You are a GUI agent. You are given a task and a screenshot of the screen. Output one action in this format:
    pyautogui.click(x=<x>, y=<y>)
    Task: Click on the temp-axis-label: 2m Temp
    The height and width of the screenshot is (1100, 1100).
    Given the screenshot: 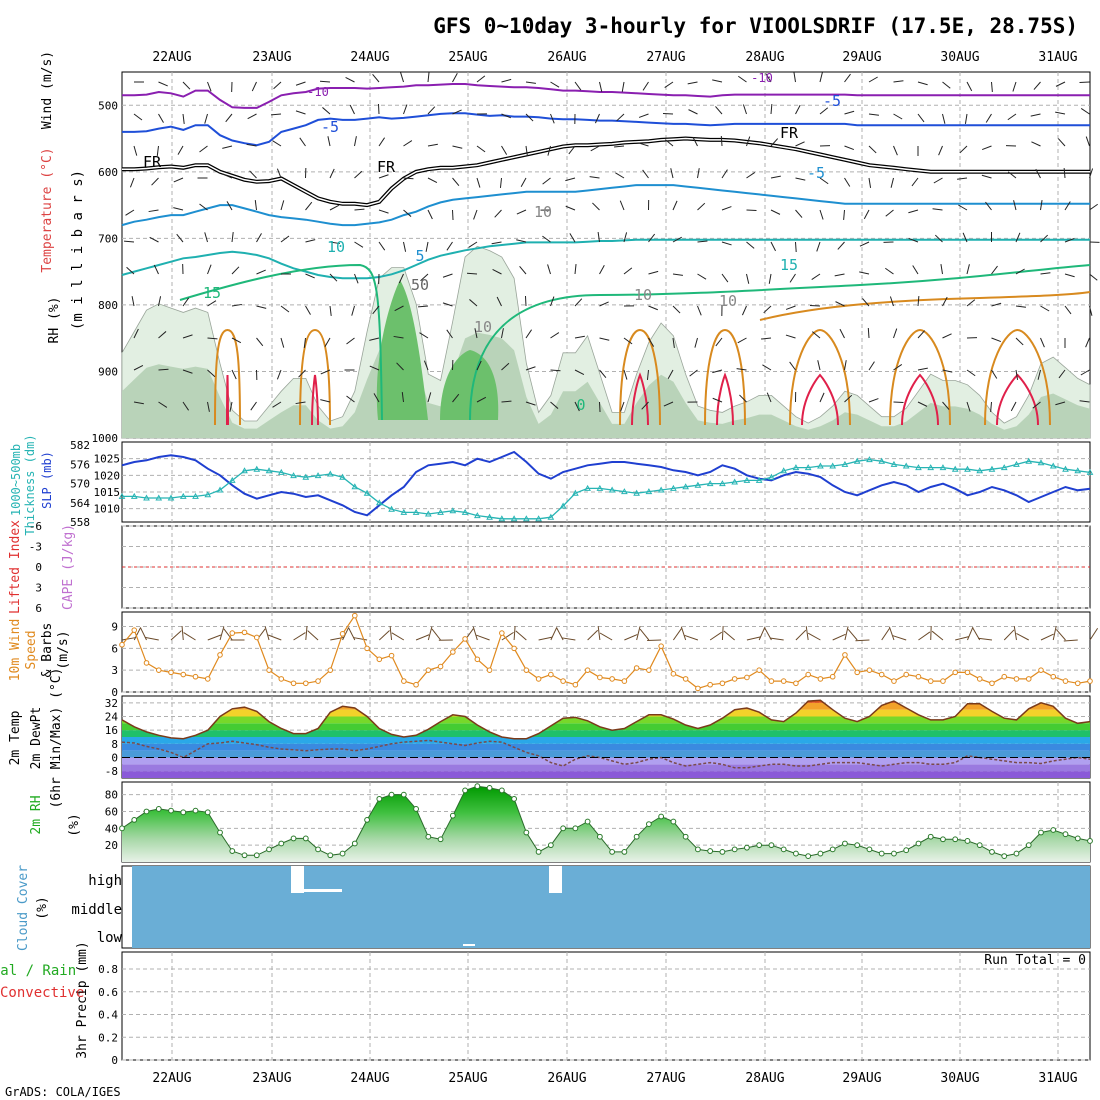 What is the action you would take?
    pyautogui.click(x=15, y=737)
    